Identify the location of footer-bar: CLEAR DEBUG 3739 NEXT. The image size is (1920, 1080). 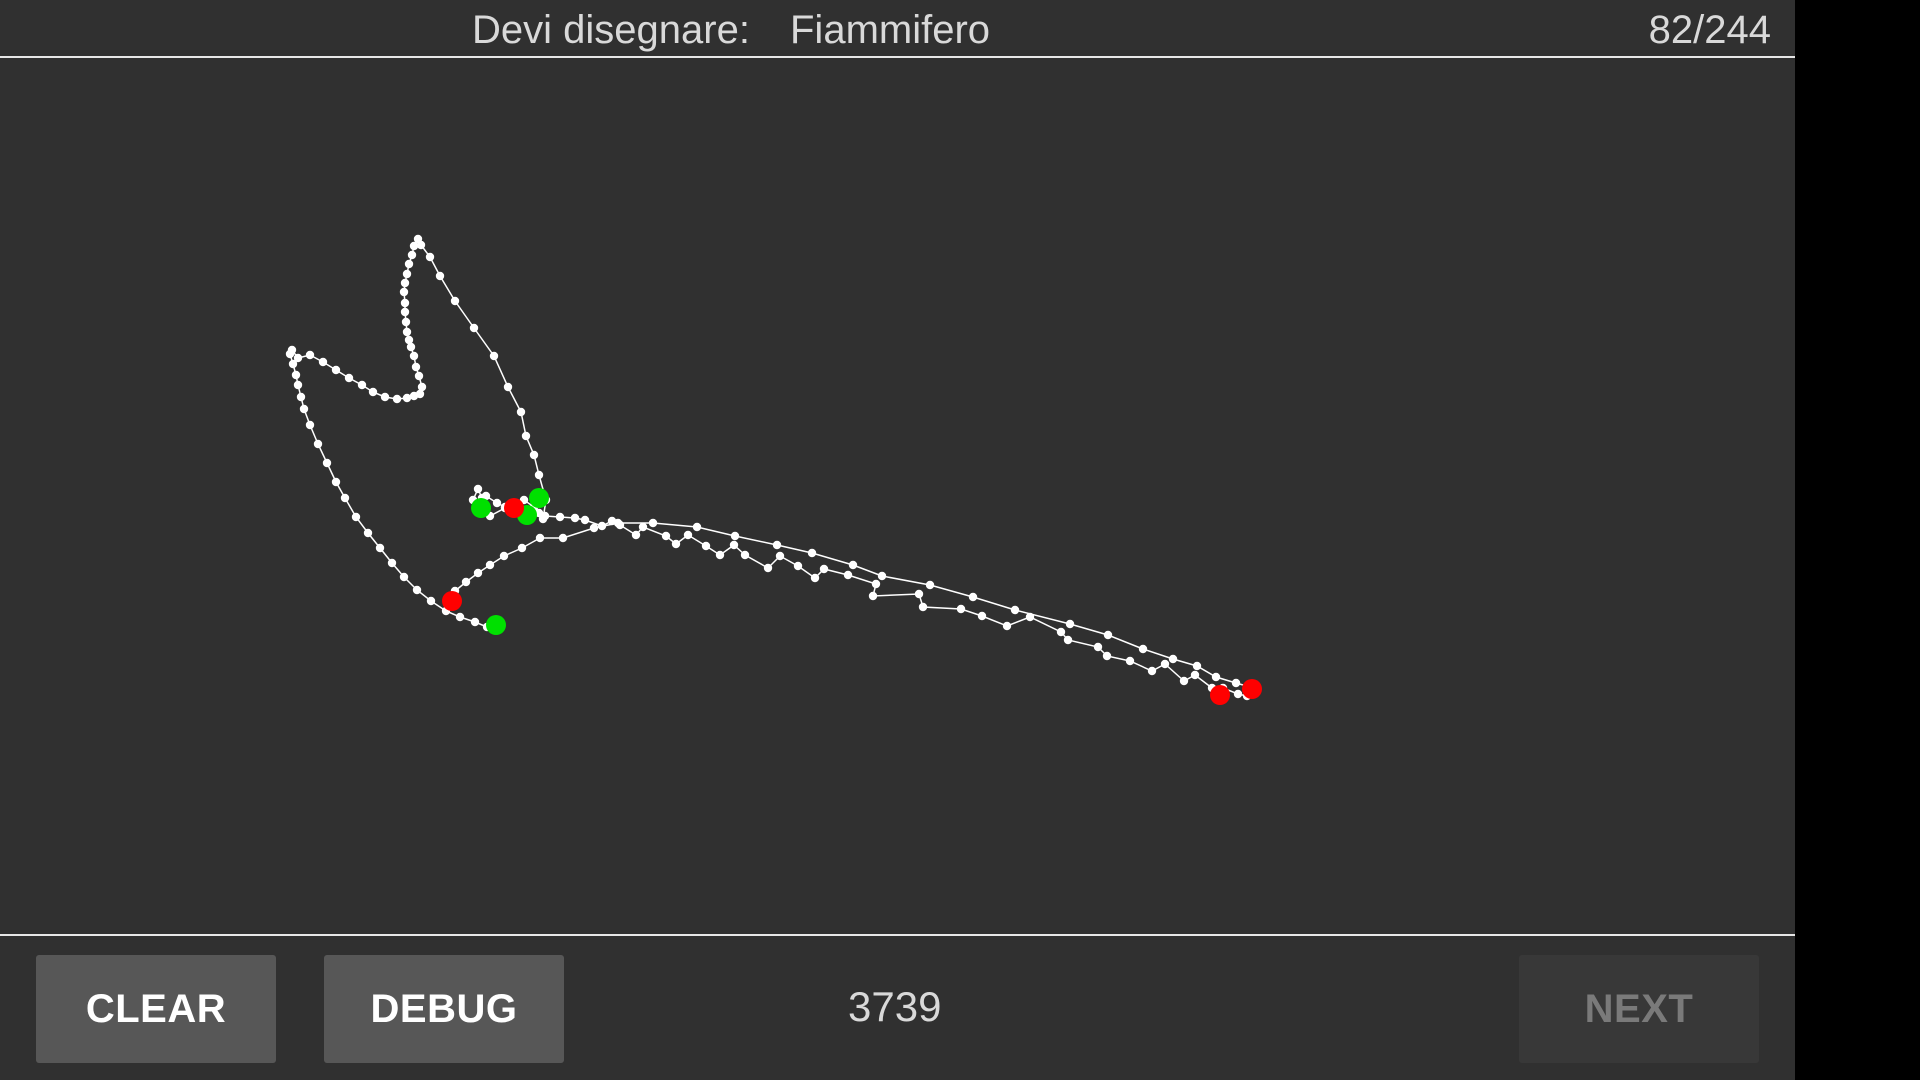
(897, 1007).